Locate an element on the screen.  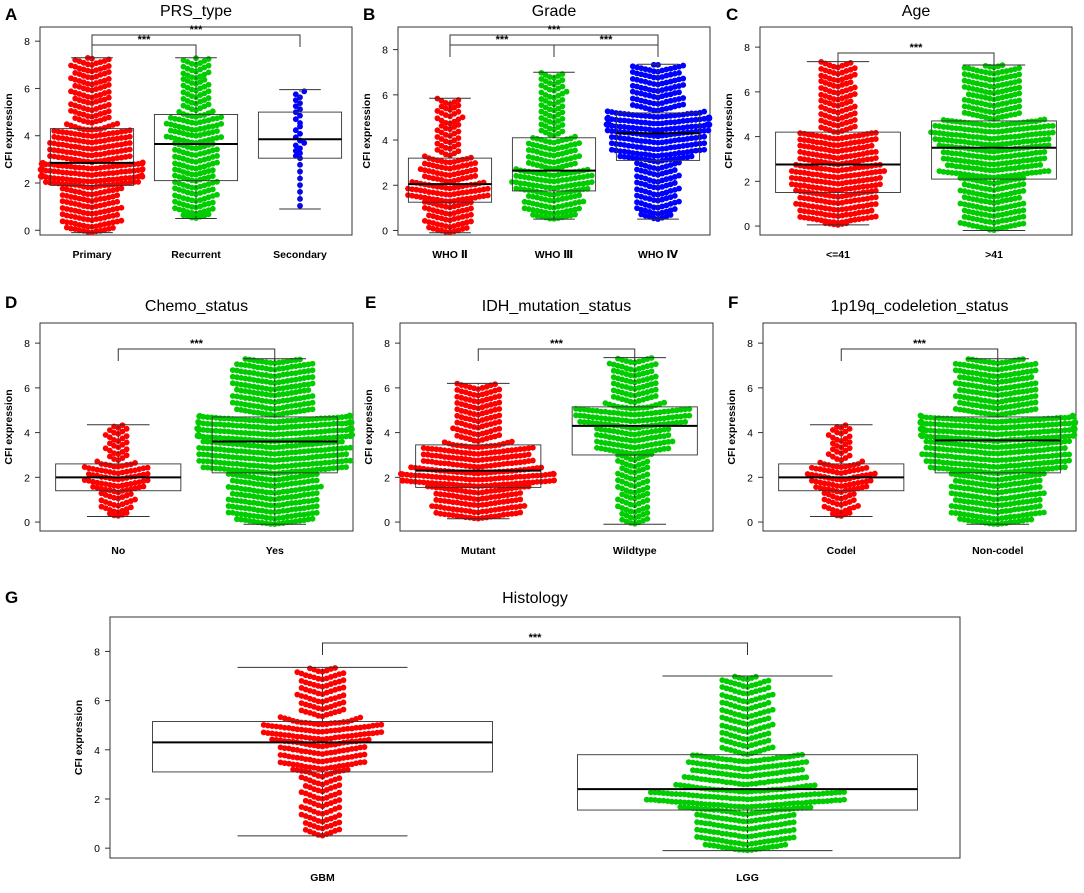
y-axis-label: CFI expression is located at coordinates (367, 130).